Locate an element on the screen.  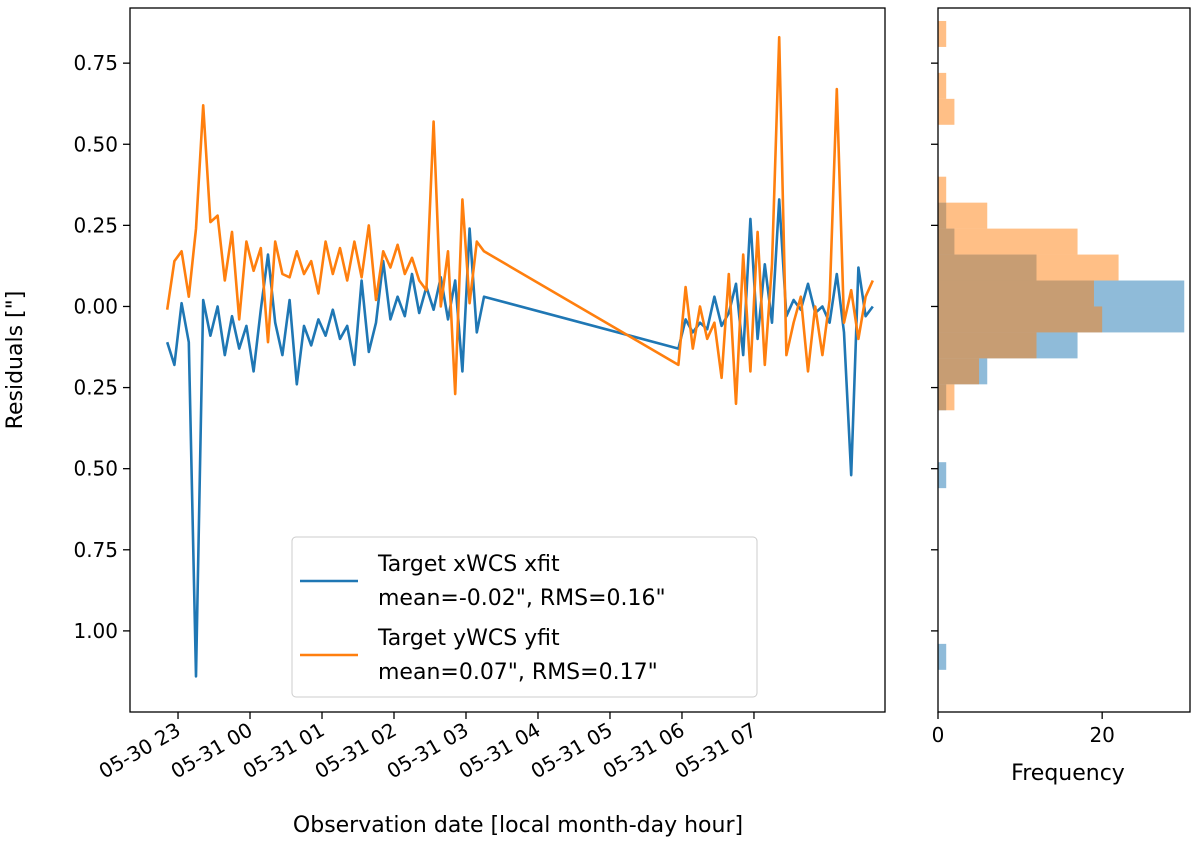
legend-box is located at coordinates (524, 617).